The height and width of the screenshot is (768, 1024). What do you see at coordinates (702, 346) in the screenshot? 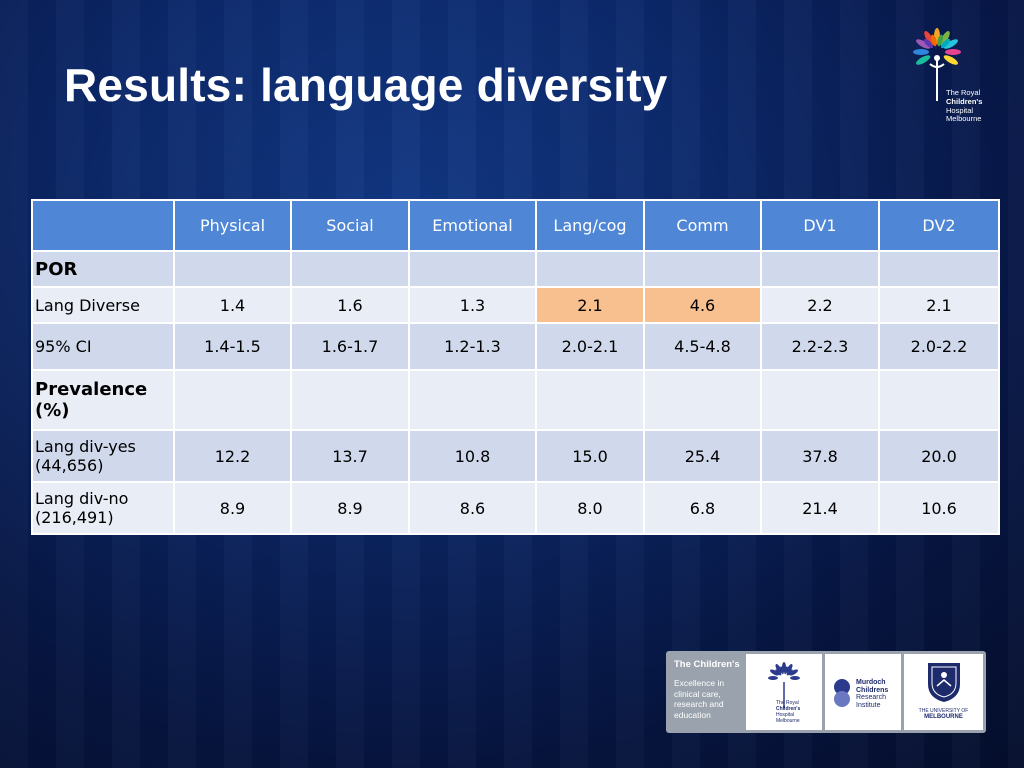
I see `table-cell: 4.5-4.8` at bounding box center [702, 346].